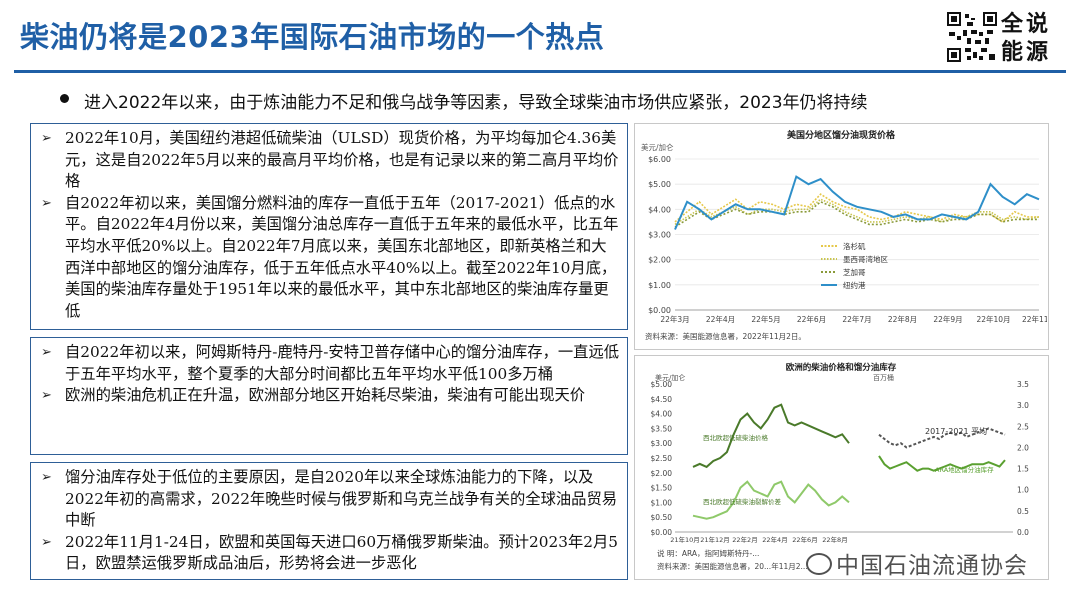  I want to click on watermark-text: 中国石油流通协会, so click(932, 566).